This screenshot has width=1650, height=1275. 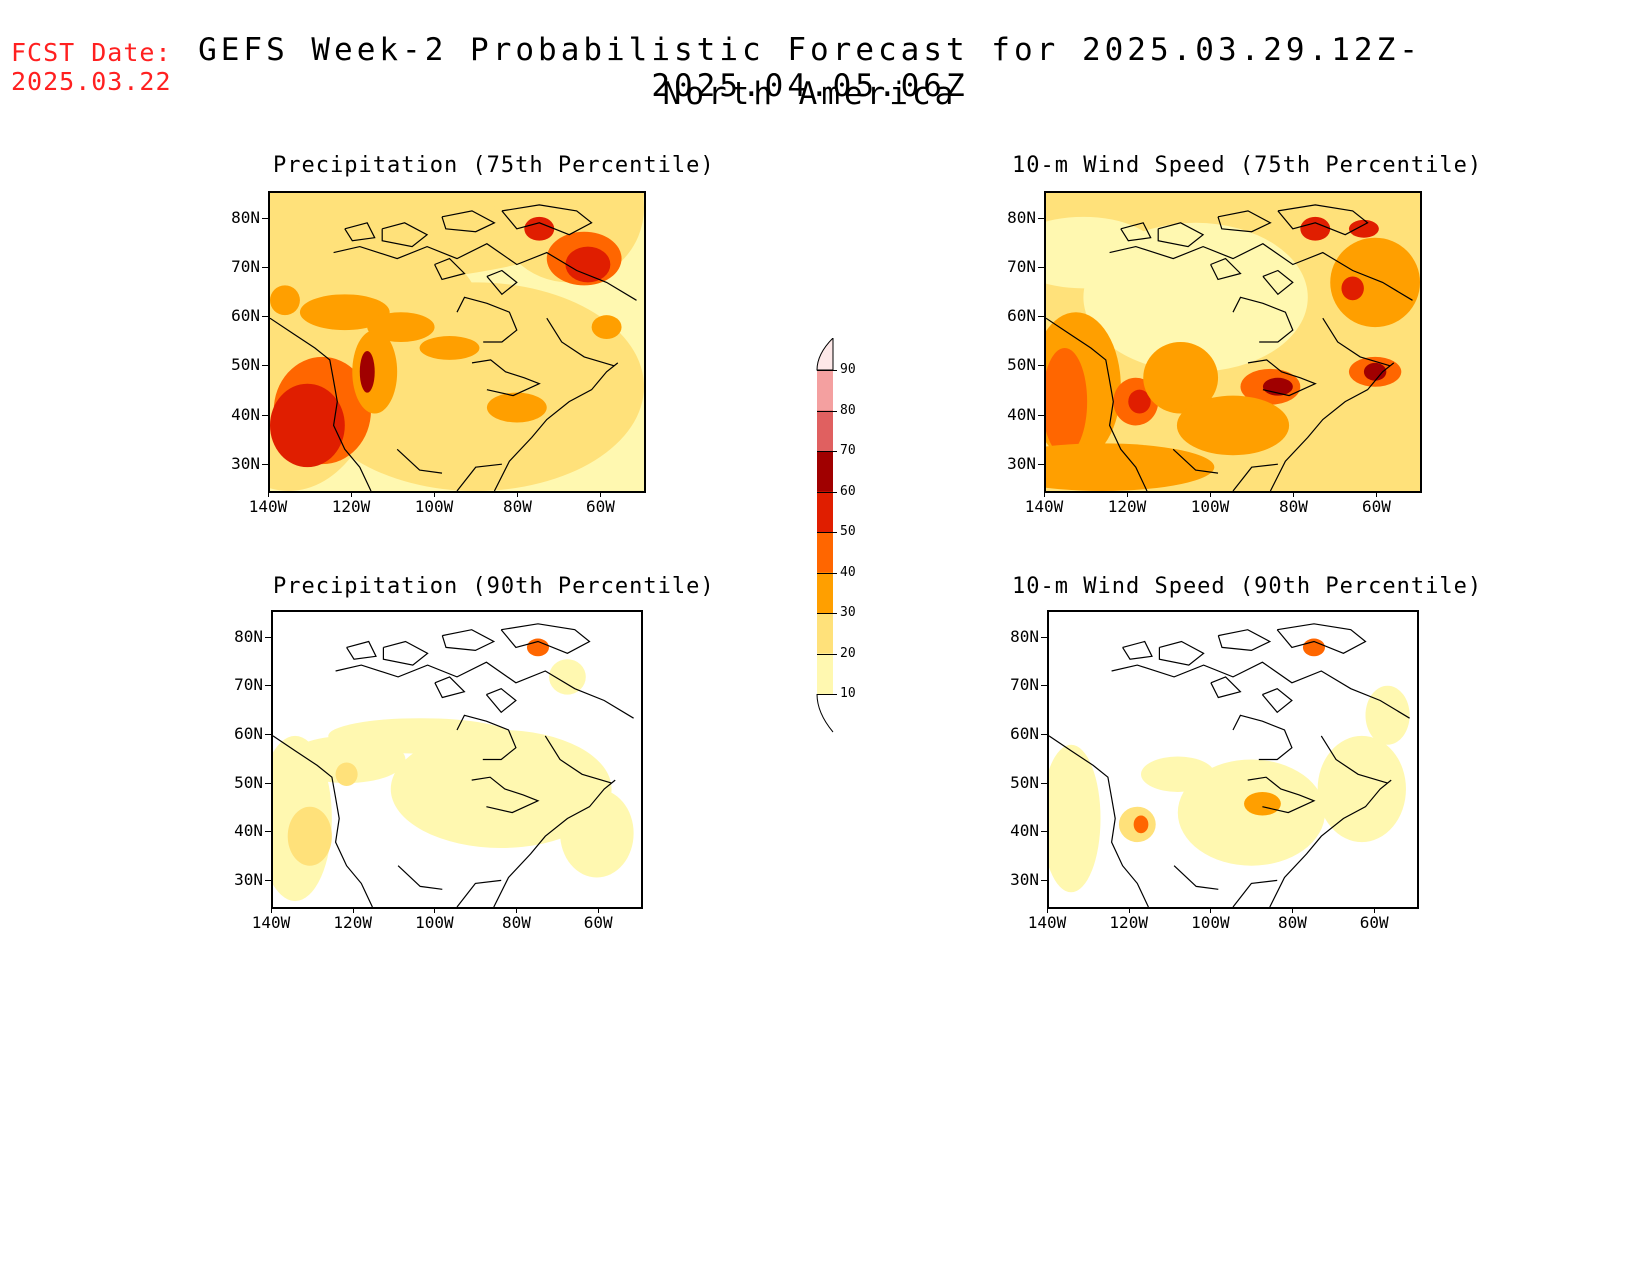 What do you see at coordinates (1292, 922) in the screenshot?
I see `lon-label: 80W` at bounding box center [1292, 922].